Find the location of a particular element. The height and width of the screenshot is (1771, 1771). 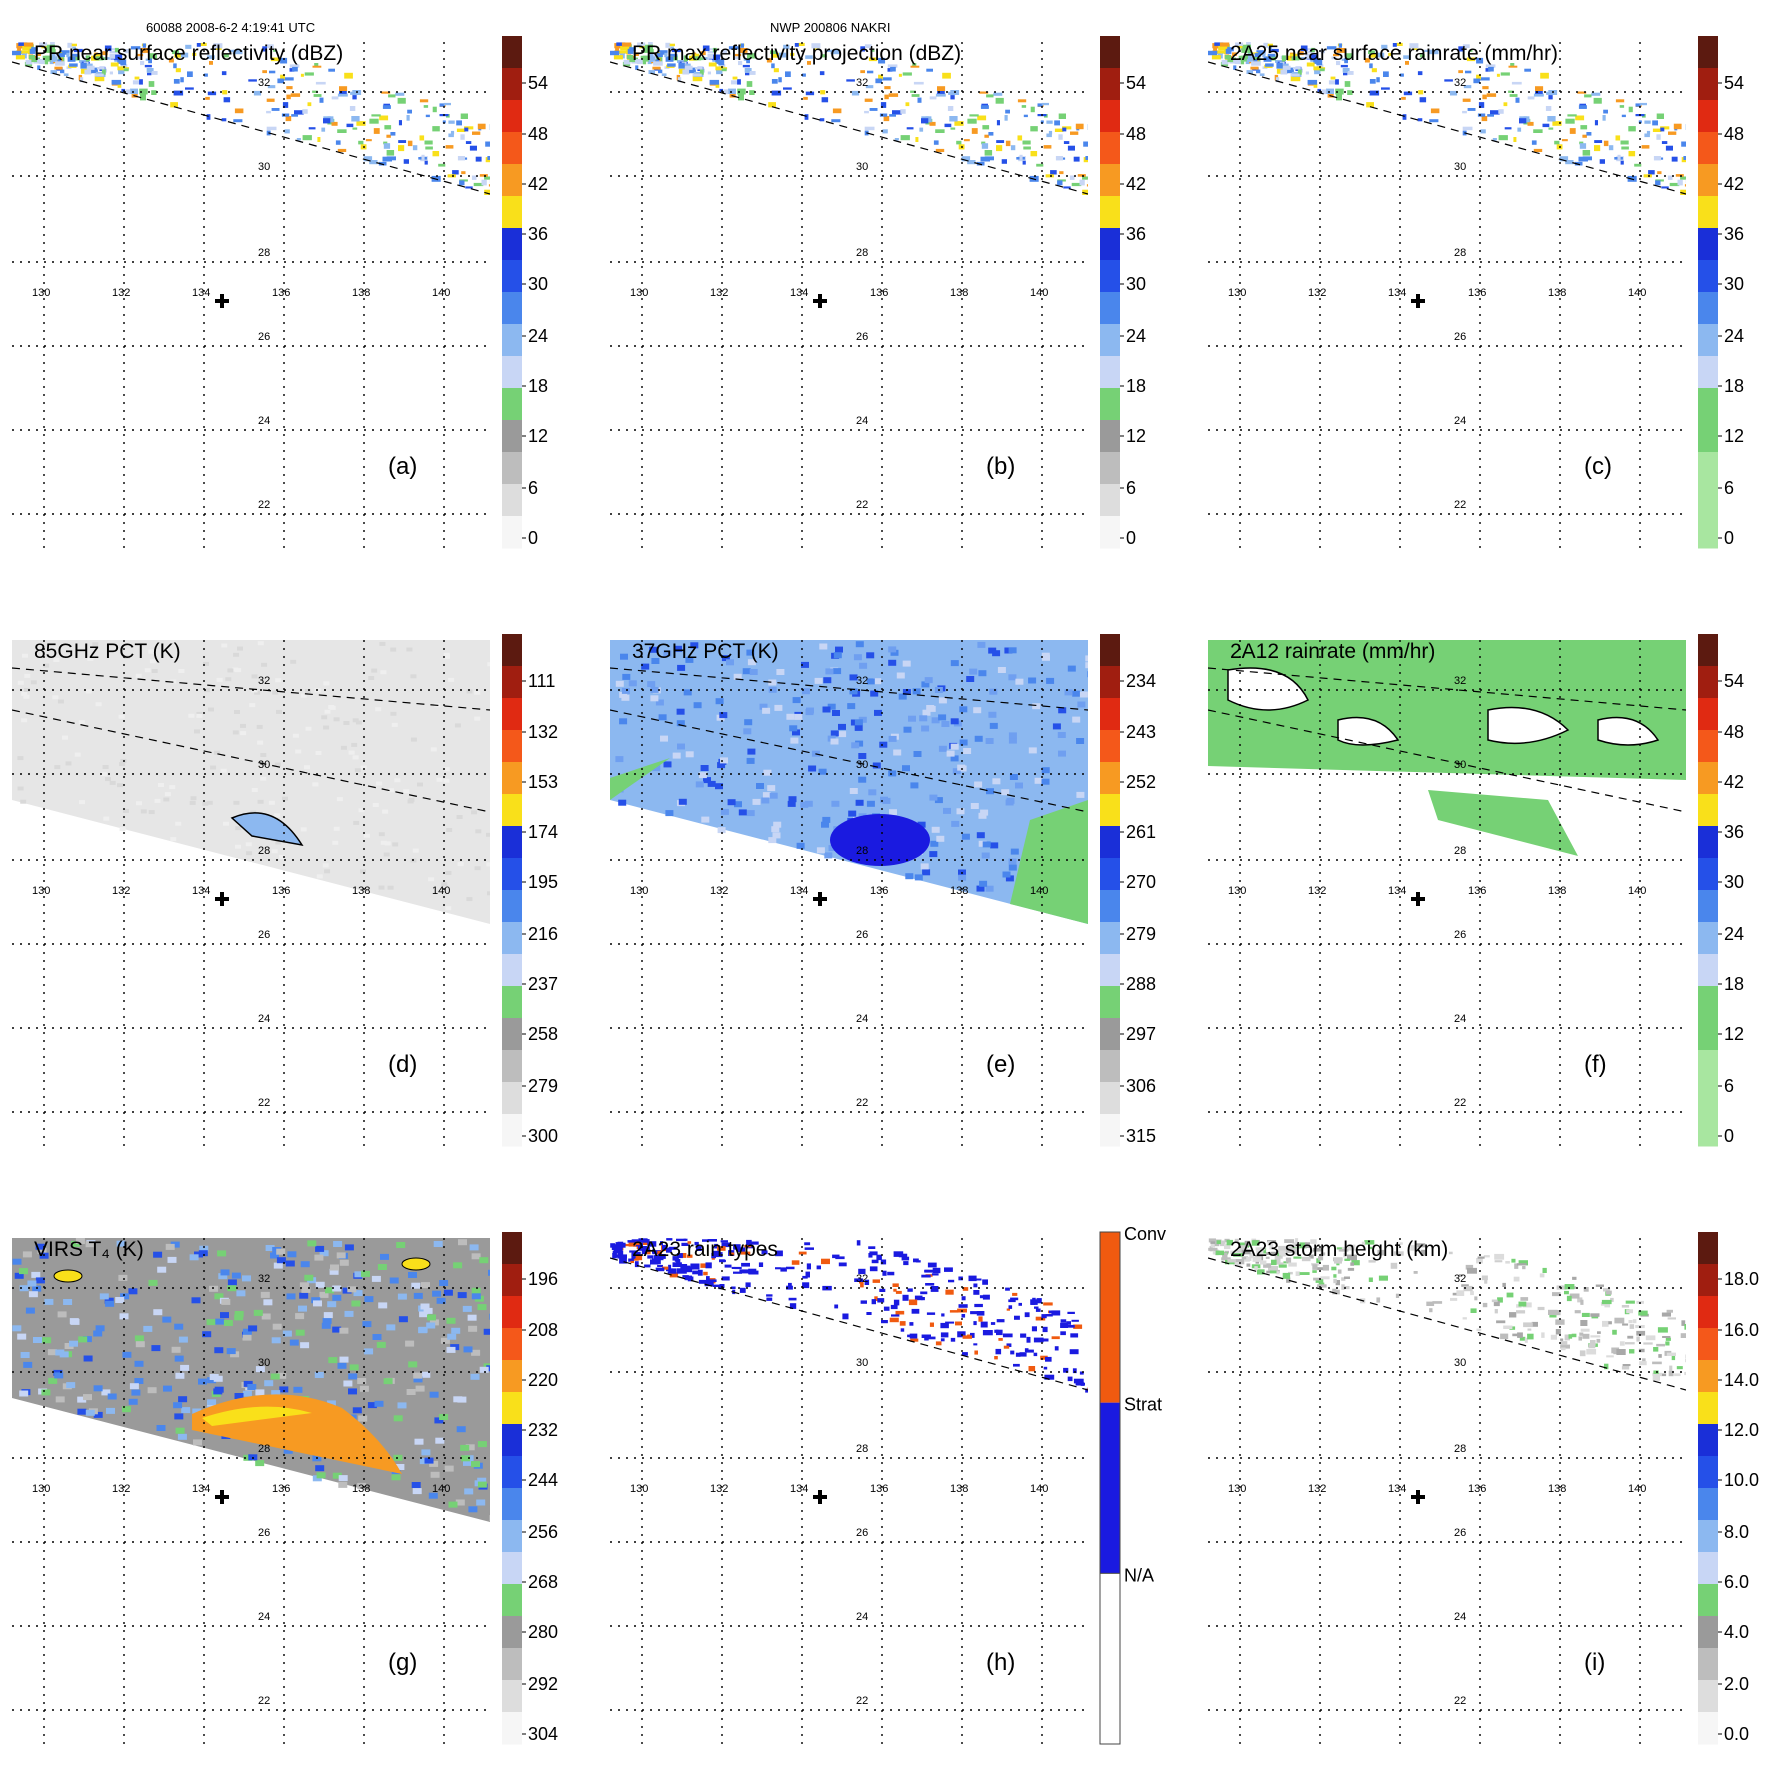

colorbar-tick-label: 54 is located at coordinates (1734, 83).